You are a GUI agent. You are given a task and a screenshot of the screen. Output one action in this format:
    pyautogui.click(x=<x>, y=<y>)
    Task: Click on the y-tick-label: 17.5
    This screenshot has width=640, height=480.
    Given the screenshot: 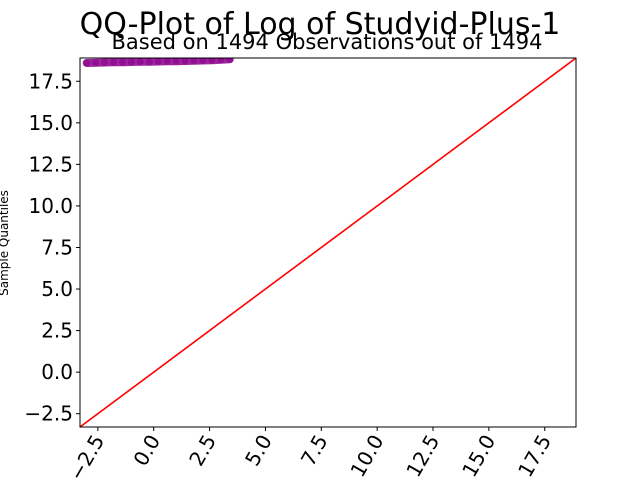 What is the action you would take?
    pyautogui.click(x=50, y=81)
    